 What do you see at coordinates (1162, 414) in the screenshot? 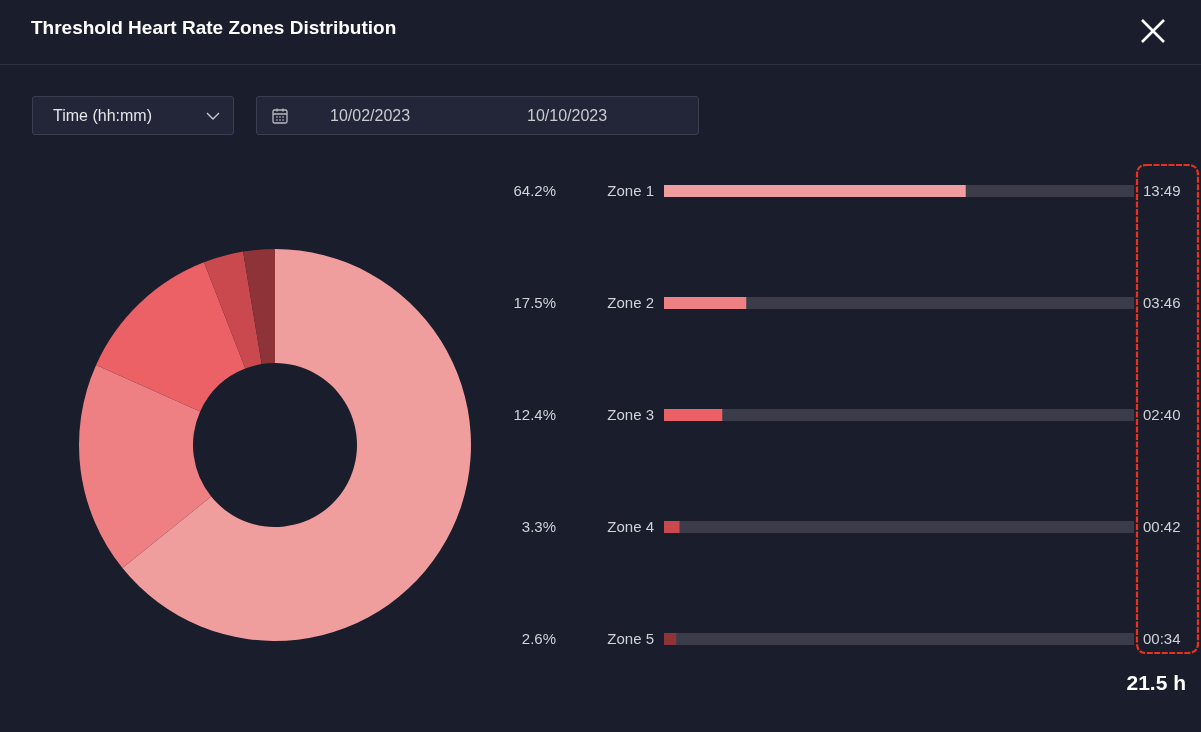
I see `text: 02:40` at bounding box center [1162, 414].